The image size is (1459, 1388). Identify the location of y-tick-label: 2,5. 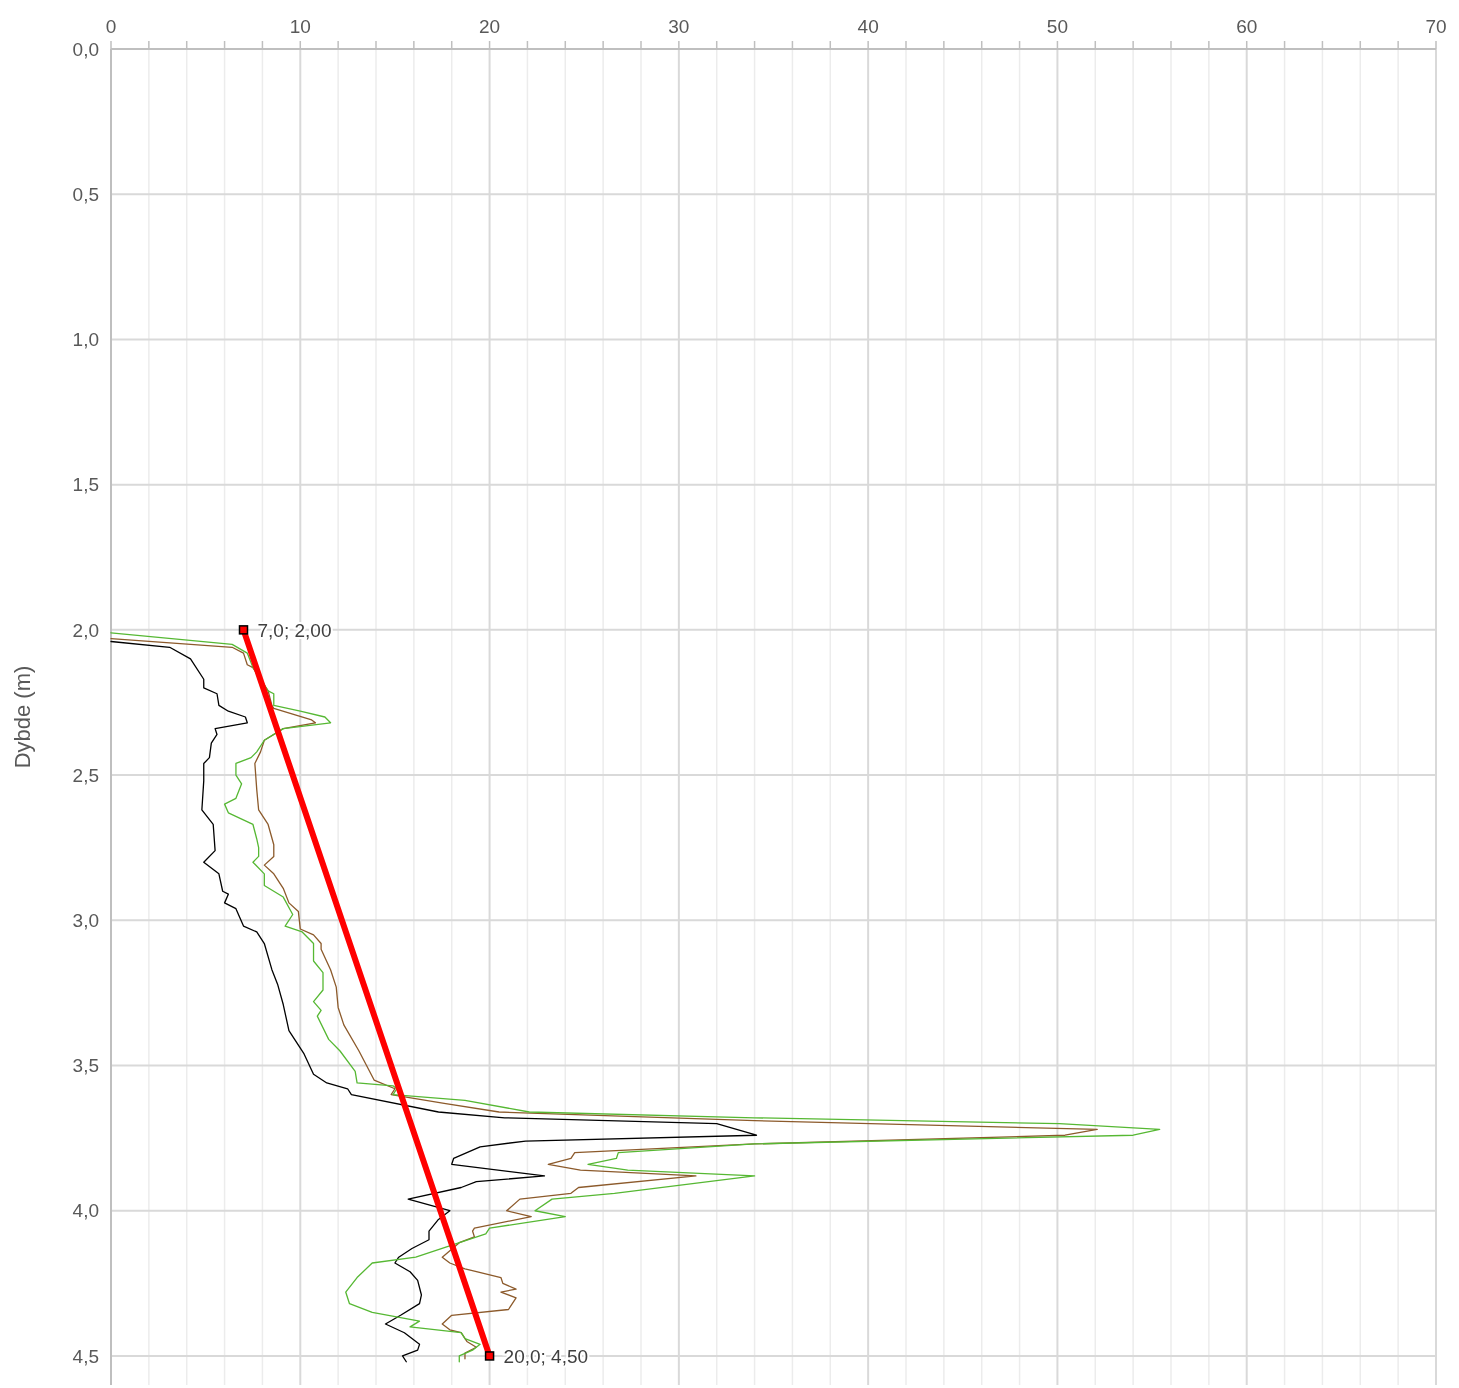
(85, 775).